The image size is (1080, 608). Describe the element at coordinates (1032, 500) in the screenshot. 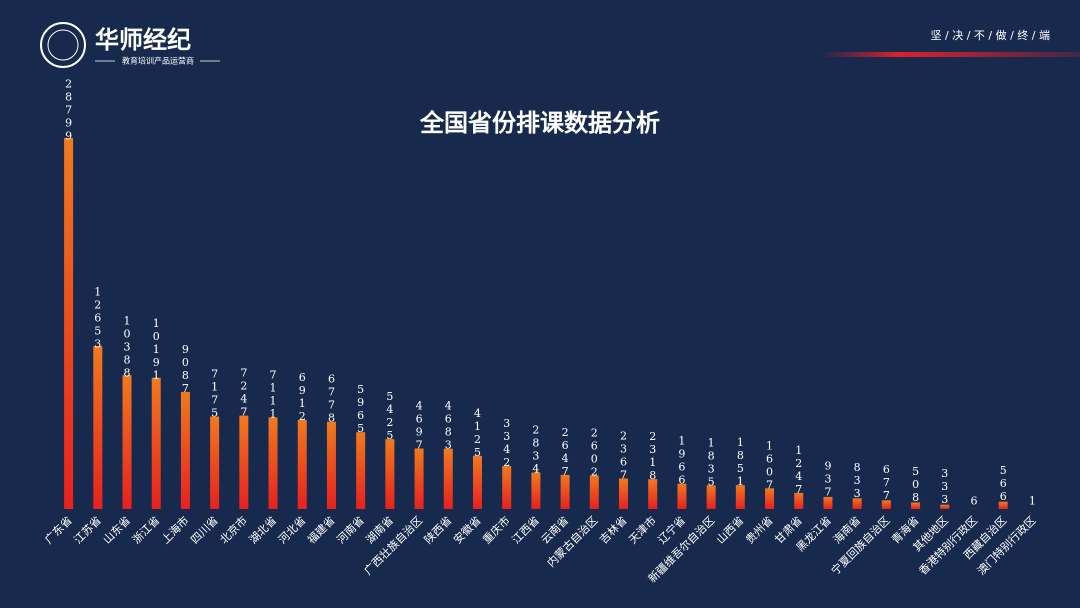

I see `value-label: 1` at that location.